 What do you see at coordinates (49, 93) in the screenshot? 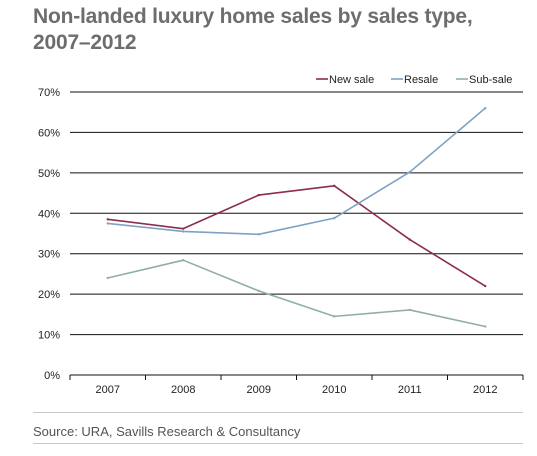
I see `y-tick-label: 70%` at bounding box center [49, 93].